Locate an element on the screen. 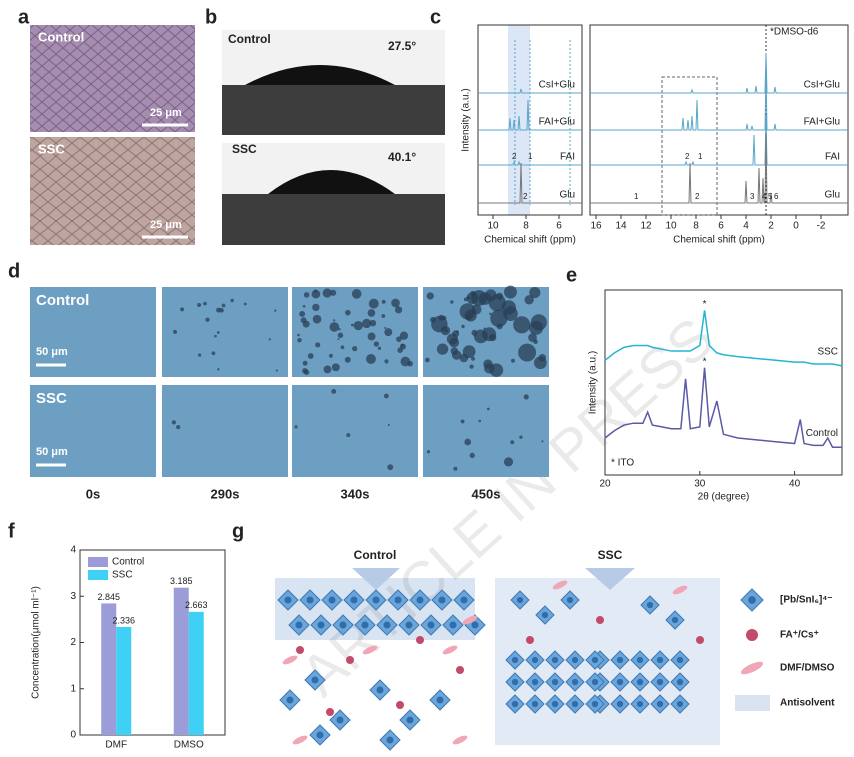  angle-label: 27.5° is located at coordinates (402, 46).